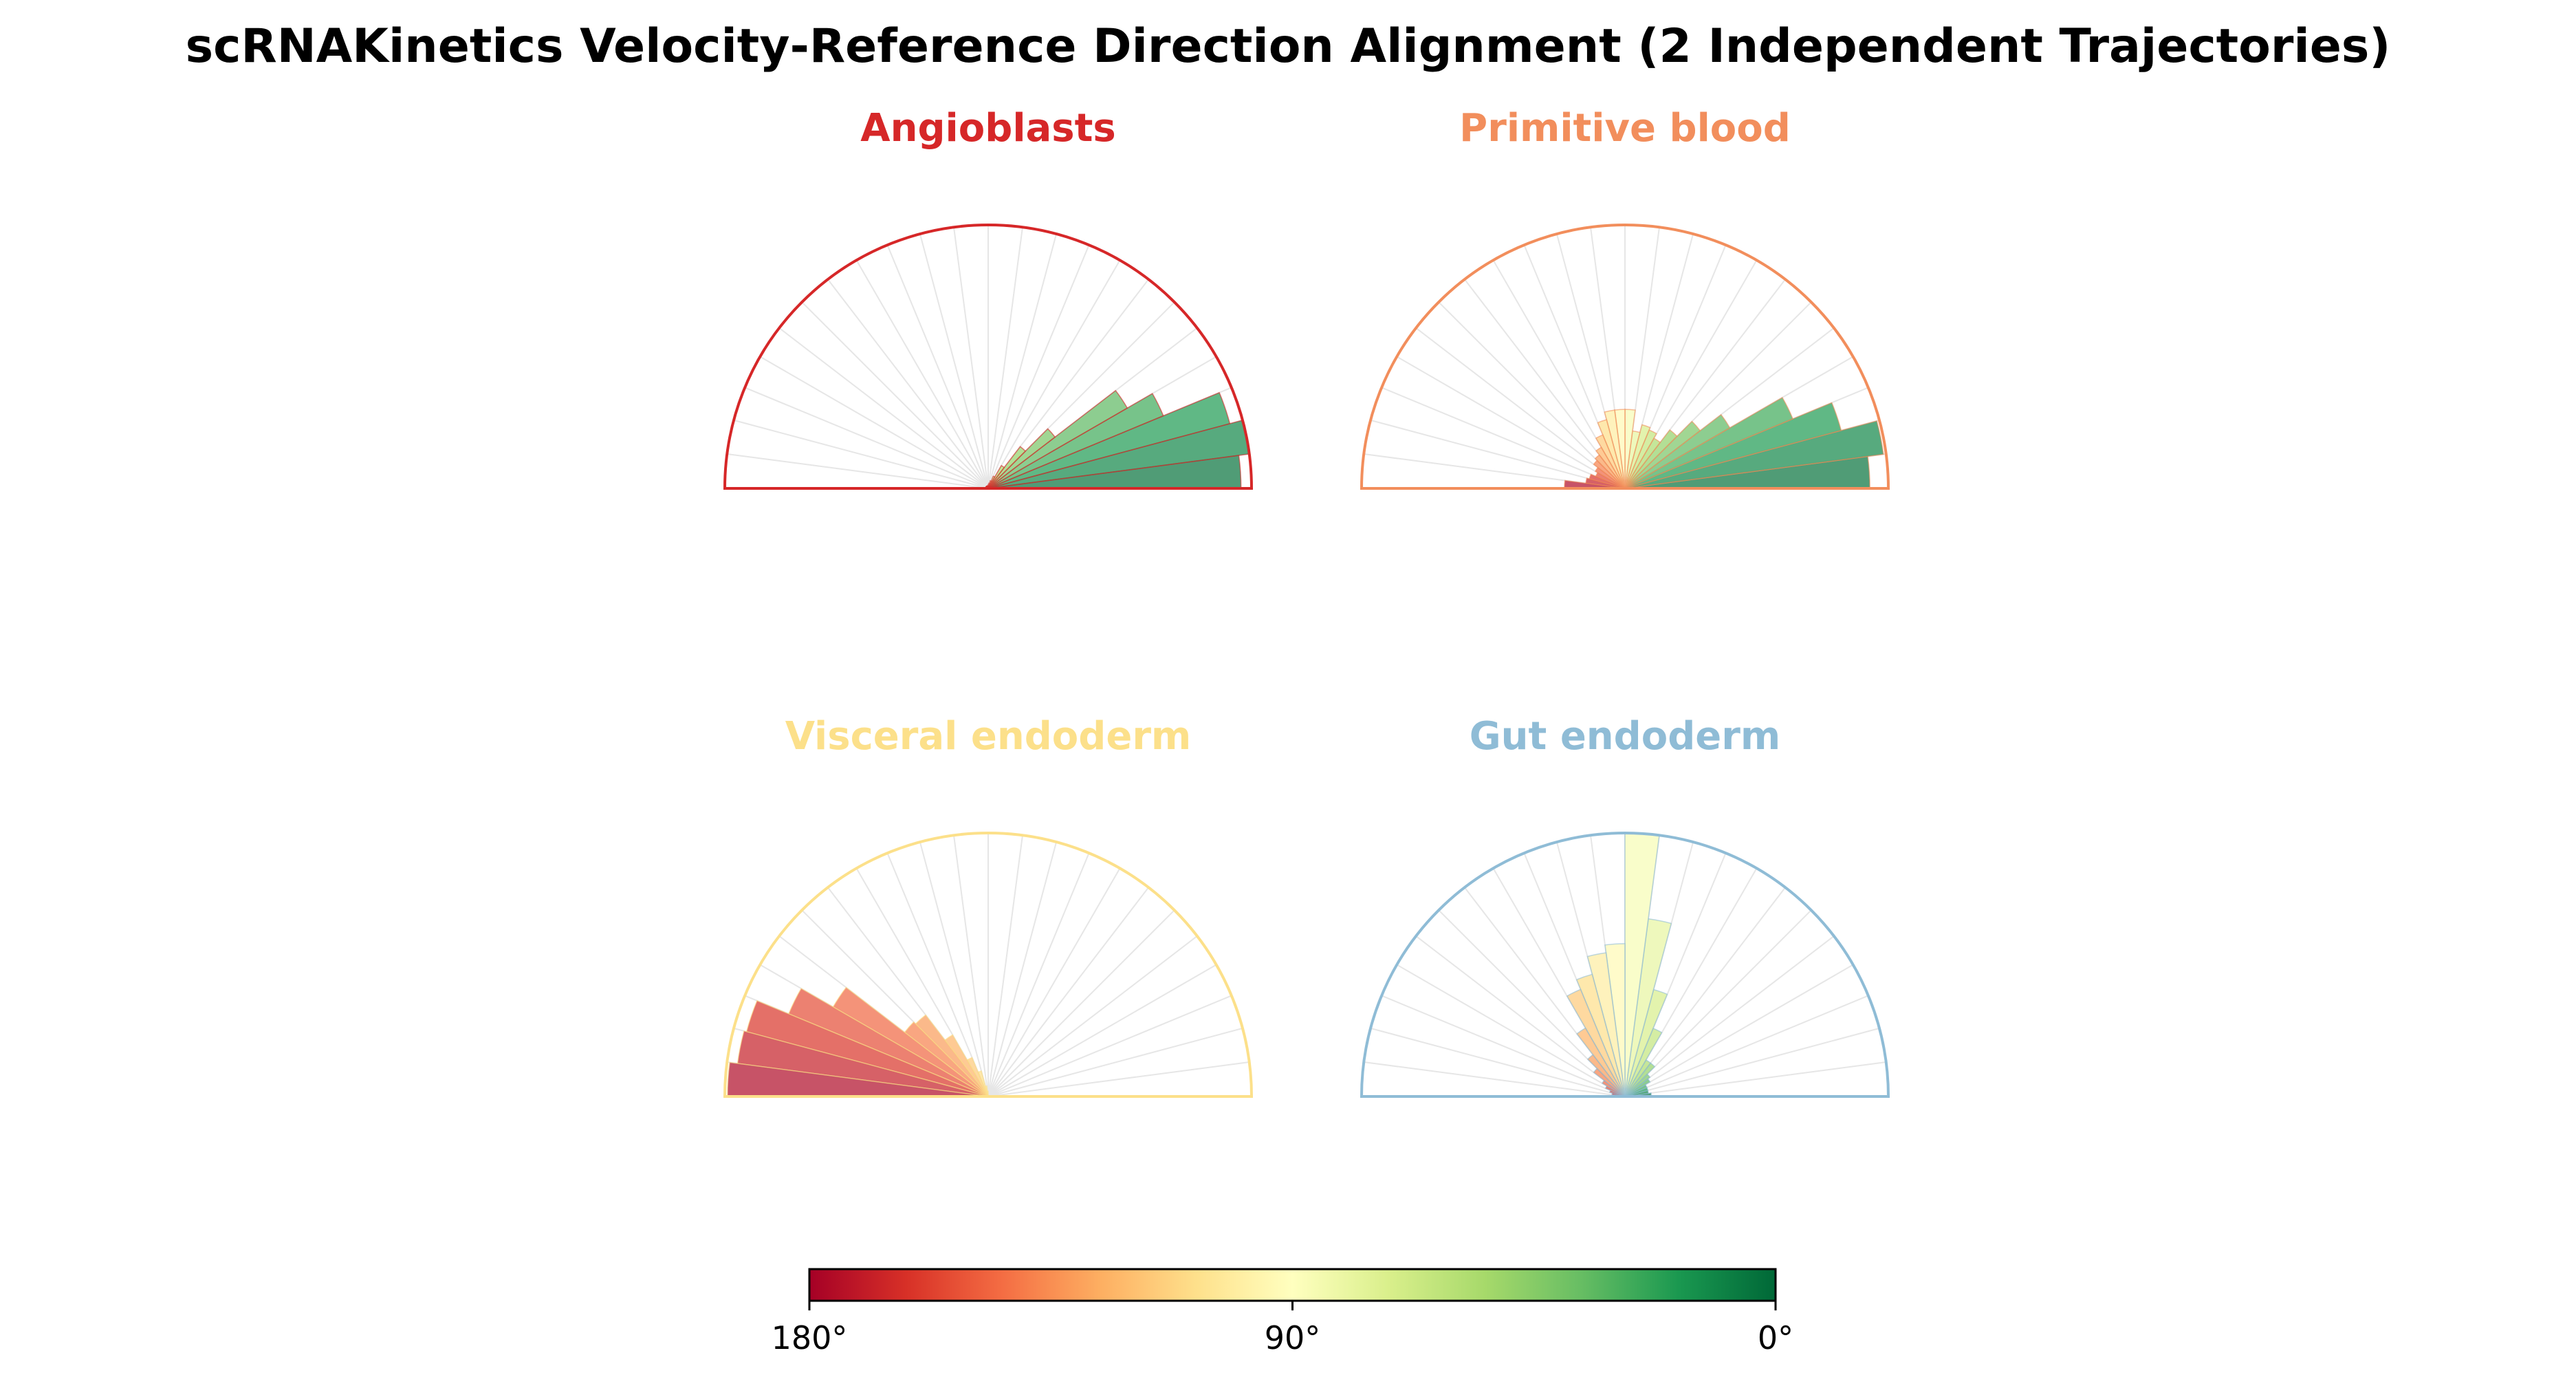  I want to click on colorbar: 180° 90° 0°, so click(1282, 1312).